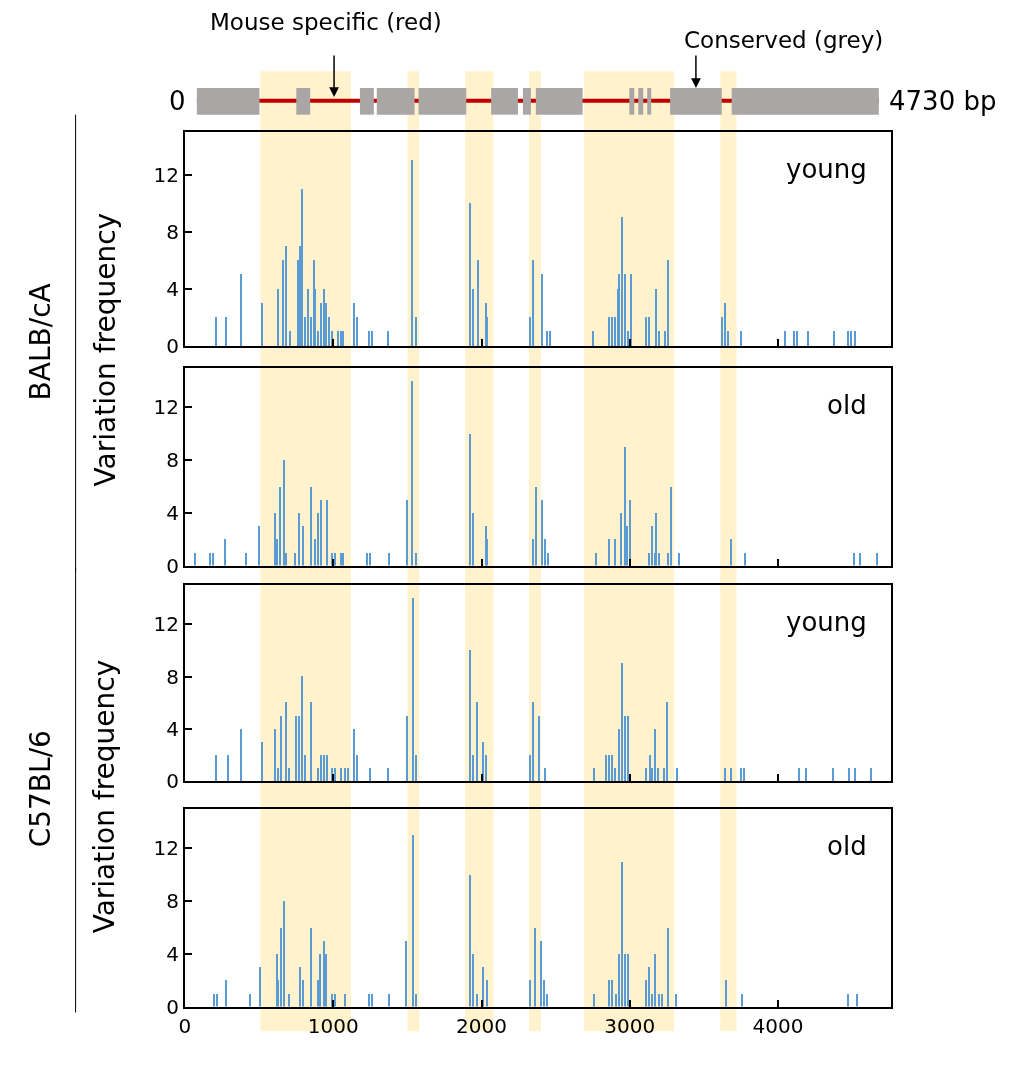  I want to click on text: Mouse specific (red), so click(326, 22).